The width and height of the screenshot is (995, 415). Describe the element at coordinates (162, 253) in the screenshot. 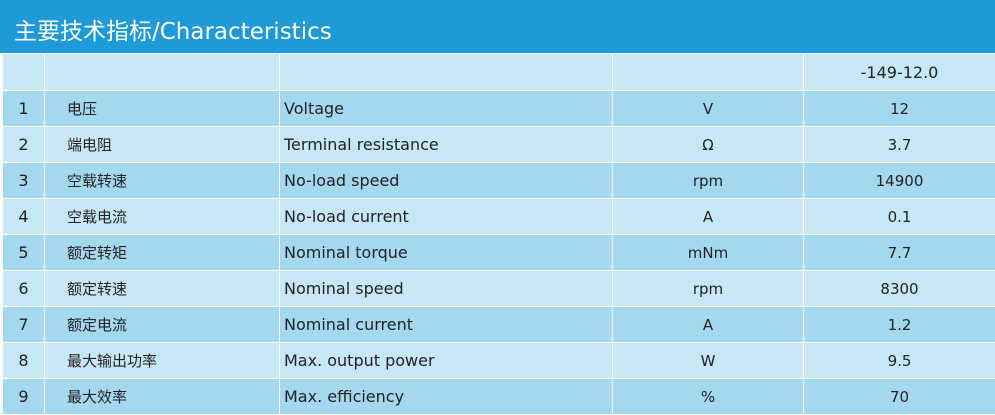

I see `parameter-name-cn: 额定转矩` at that location.